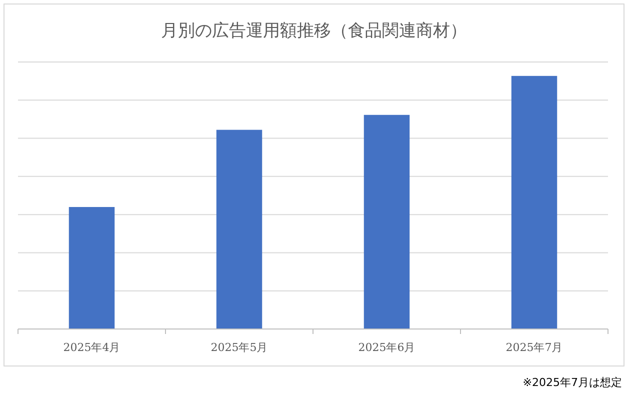 The image size is (628, 394). I want to click on x-tick-label: 2025年5月, so click(239, 347).